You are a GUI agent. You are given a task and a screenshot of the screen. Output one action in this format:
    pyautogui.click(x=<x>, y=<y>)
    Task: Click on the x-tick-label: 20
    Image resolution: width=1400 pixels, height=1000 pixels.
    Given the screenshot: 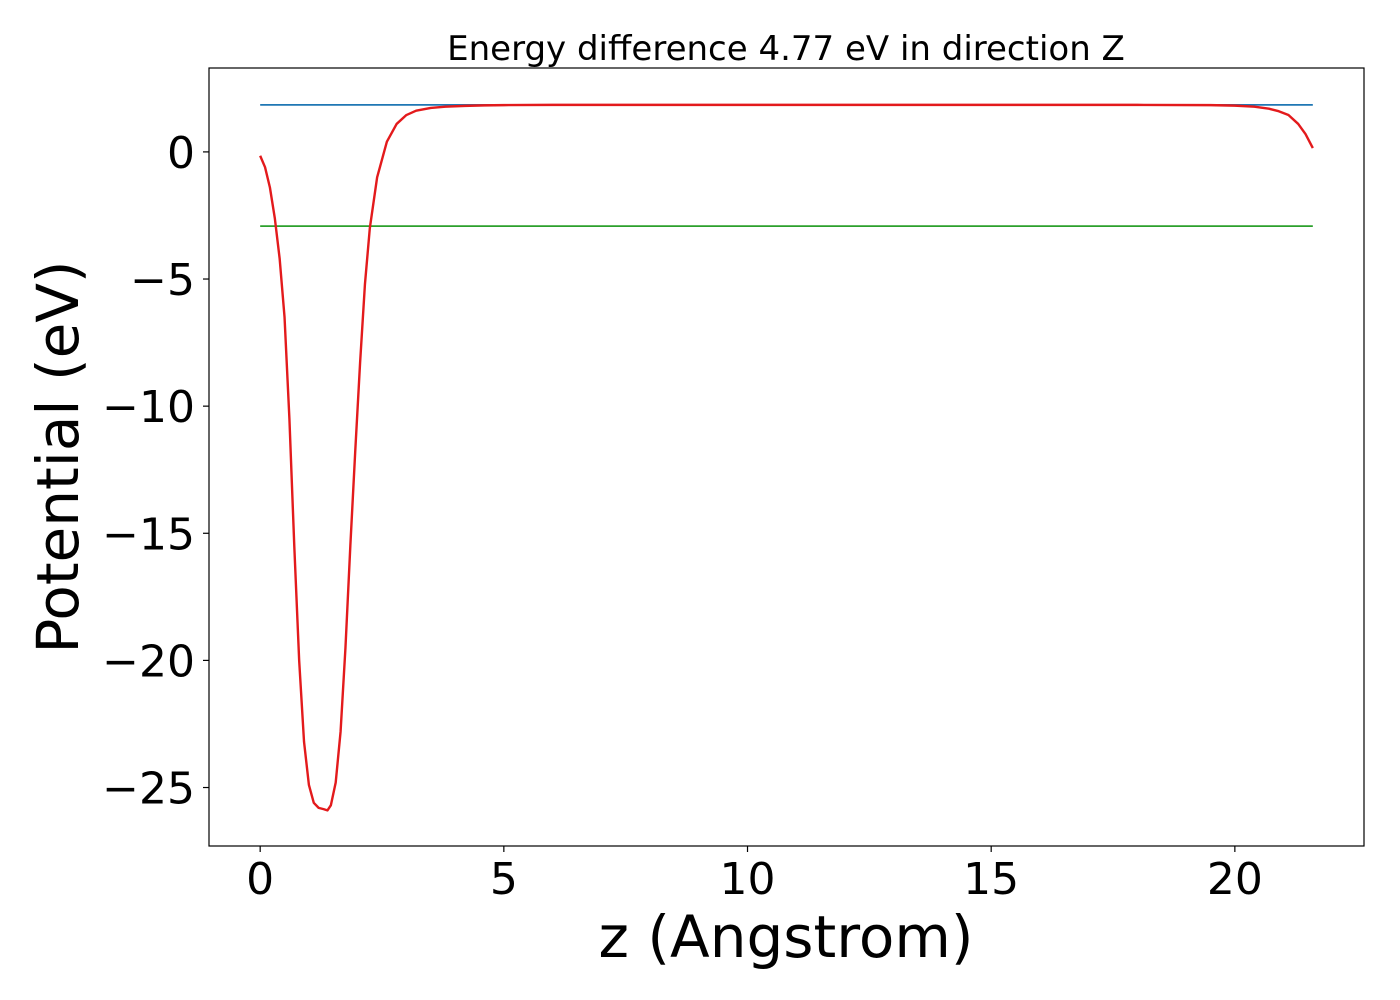 What is the action you would take?
    pyautogui.click(x=1235, y=879)
    